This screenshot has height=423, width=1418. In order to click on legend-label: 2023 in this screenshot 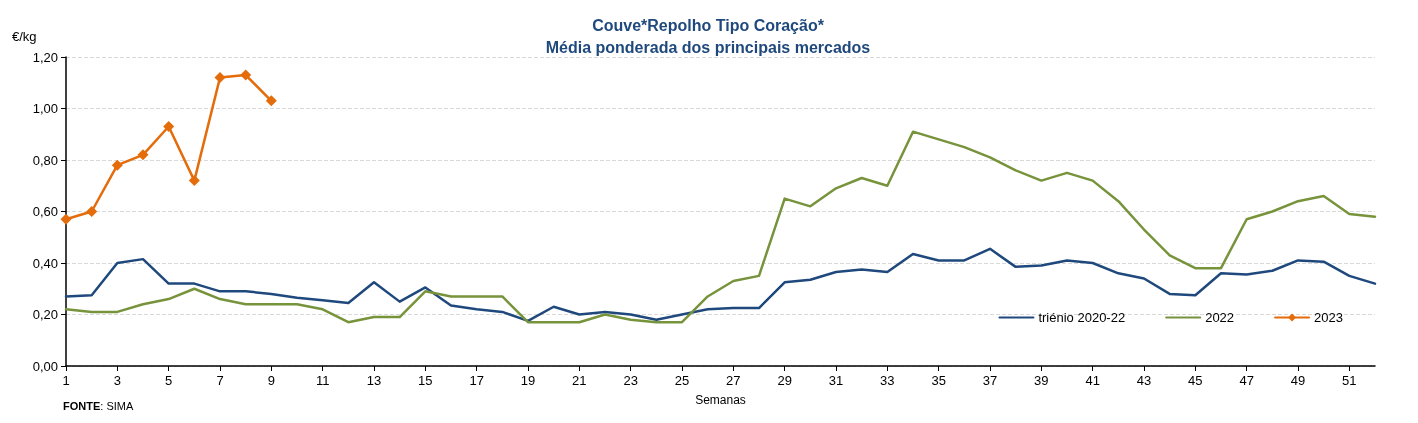, I will do `click(1328, 317)`.